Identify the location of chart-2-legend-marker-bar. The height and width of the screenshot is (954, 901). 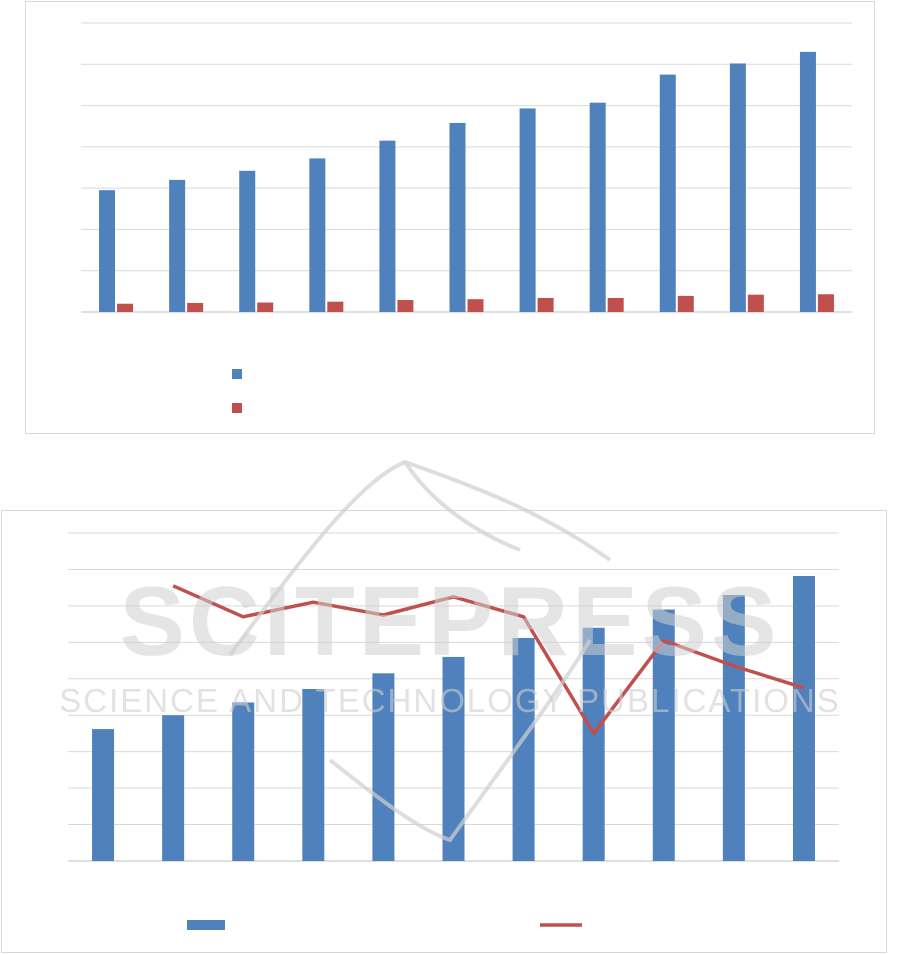
(206, 925).